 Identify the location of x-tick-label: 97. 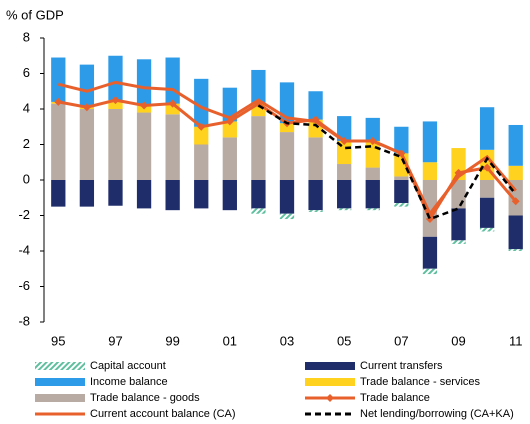
(115, 340).